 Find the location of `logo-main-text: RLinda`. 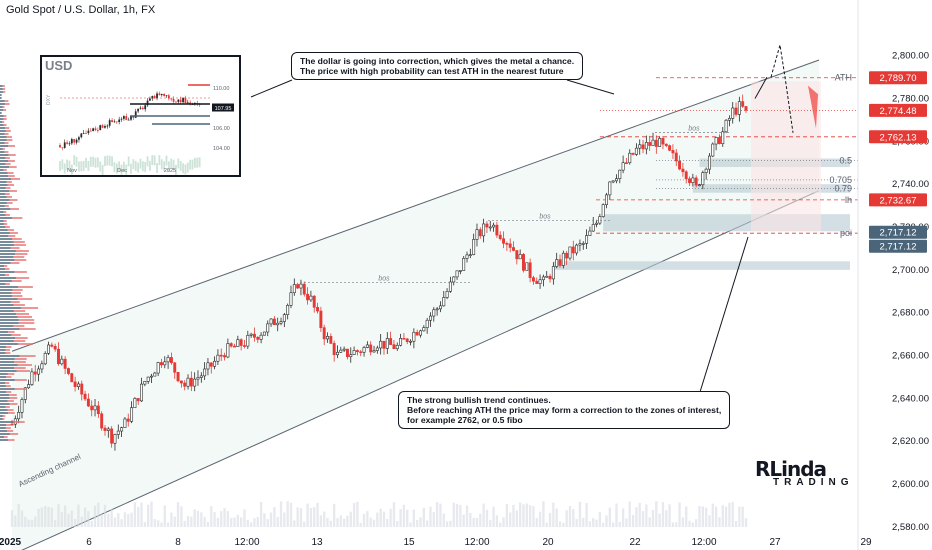

logo-main-text: RLinda is located at coordinates (791, 469).